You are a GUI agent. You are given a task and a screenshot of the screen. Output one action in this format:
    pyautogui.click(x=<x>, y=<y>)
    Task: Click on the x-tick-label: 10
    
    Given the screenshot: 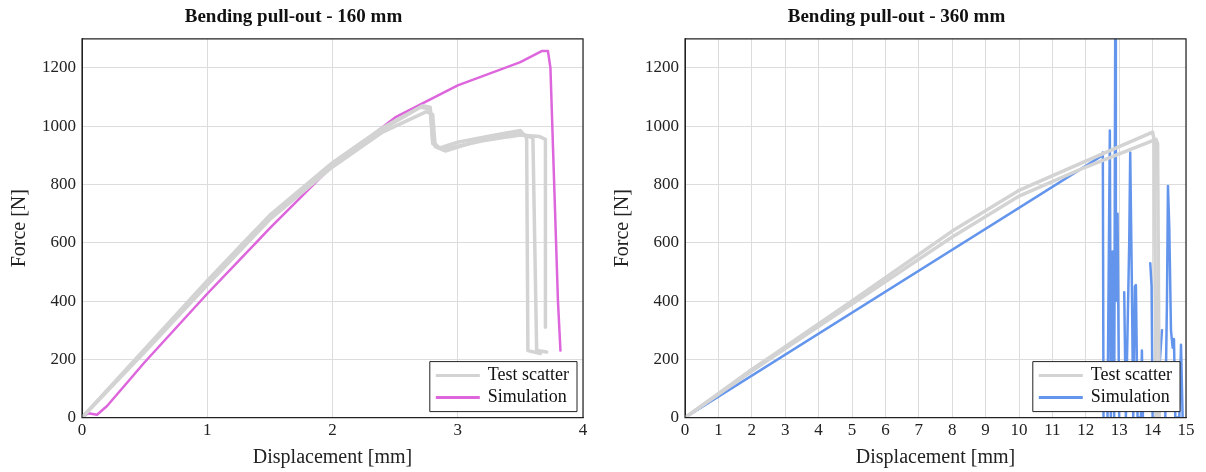 What is the action you would take?
    pyautogui.click(x=1019, y=430)
    